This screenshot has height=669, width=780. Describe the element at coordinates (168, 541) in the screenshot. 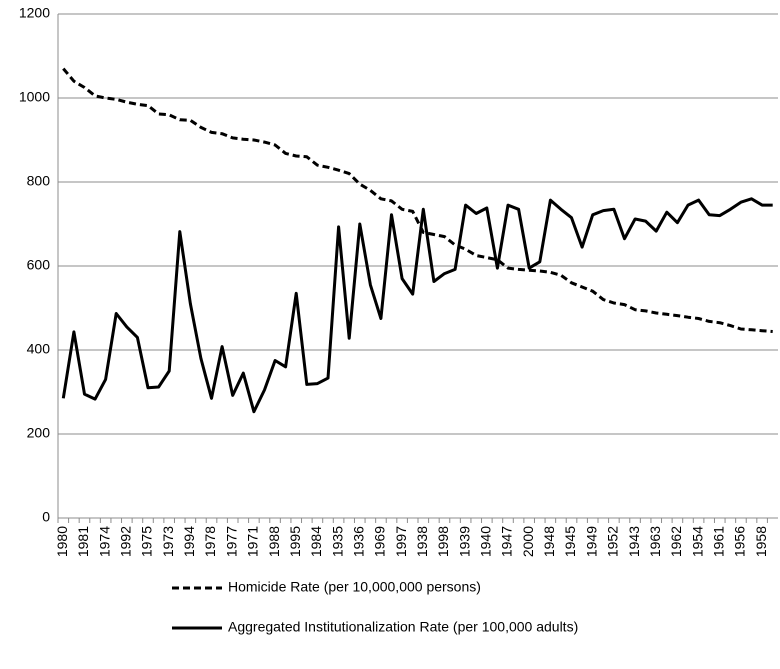

I see `x-tick-label: 1973` at that location.